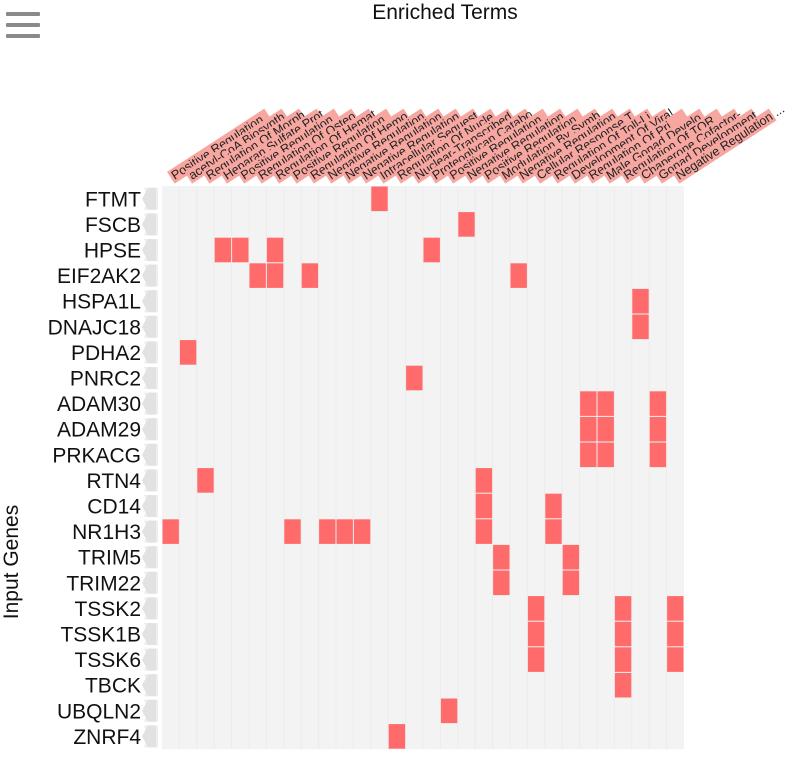 The height and width of the screenshot is (781, 806). I want to click on row-label: PRKACG, so click(96, 455).